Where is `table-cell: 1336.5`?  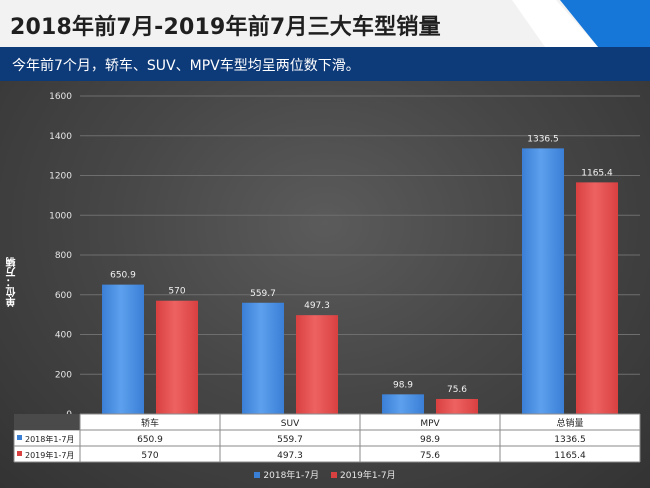
table-cell: 1336.5 is located at coordinates (570, 440).